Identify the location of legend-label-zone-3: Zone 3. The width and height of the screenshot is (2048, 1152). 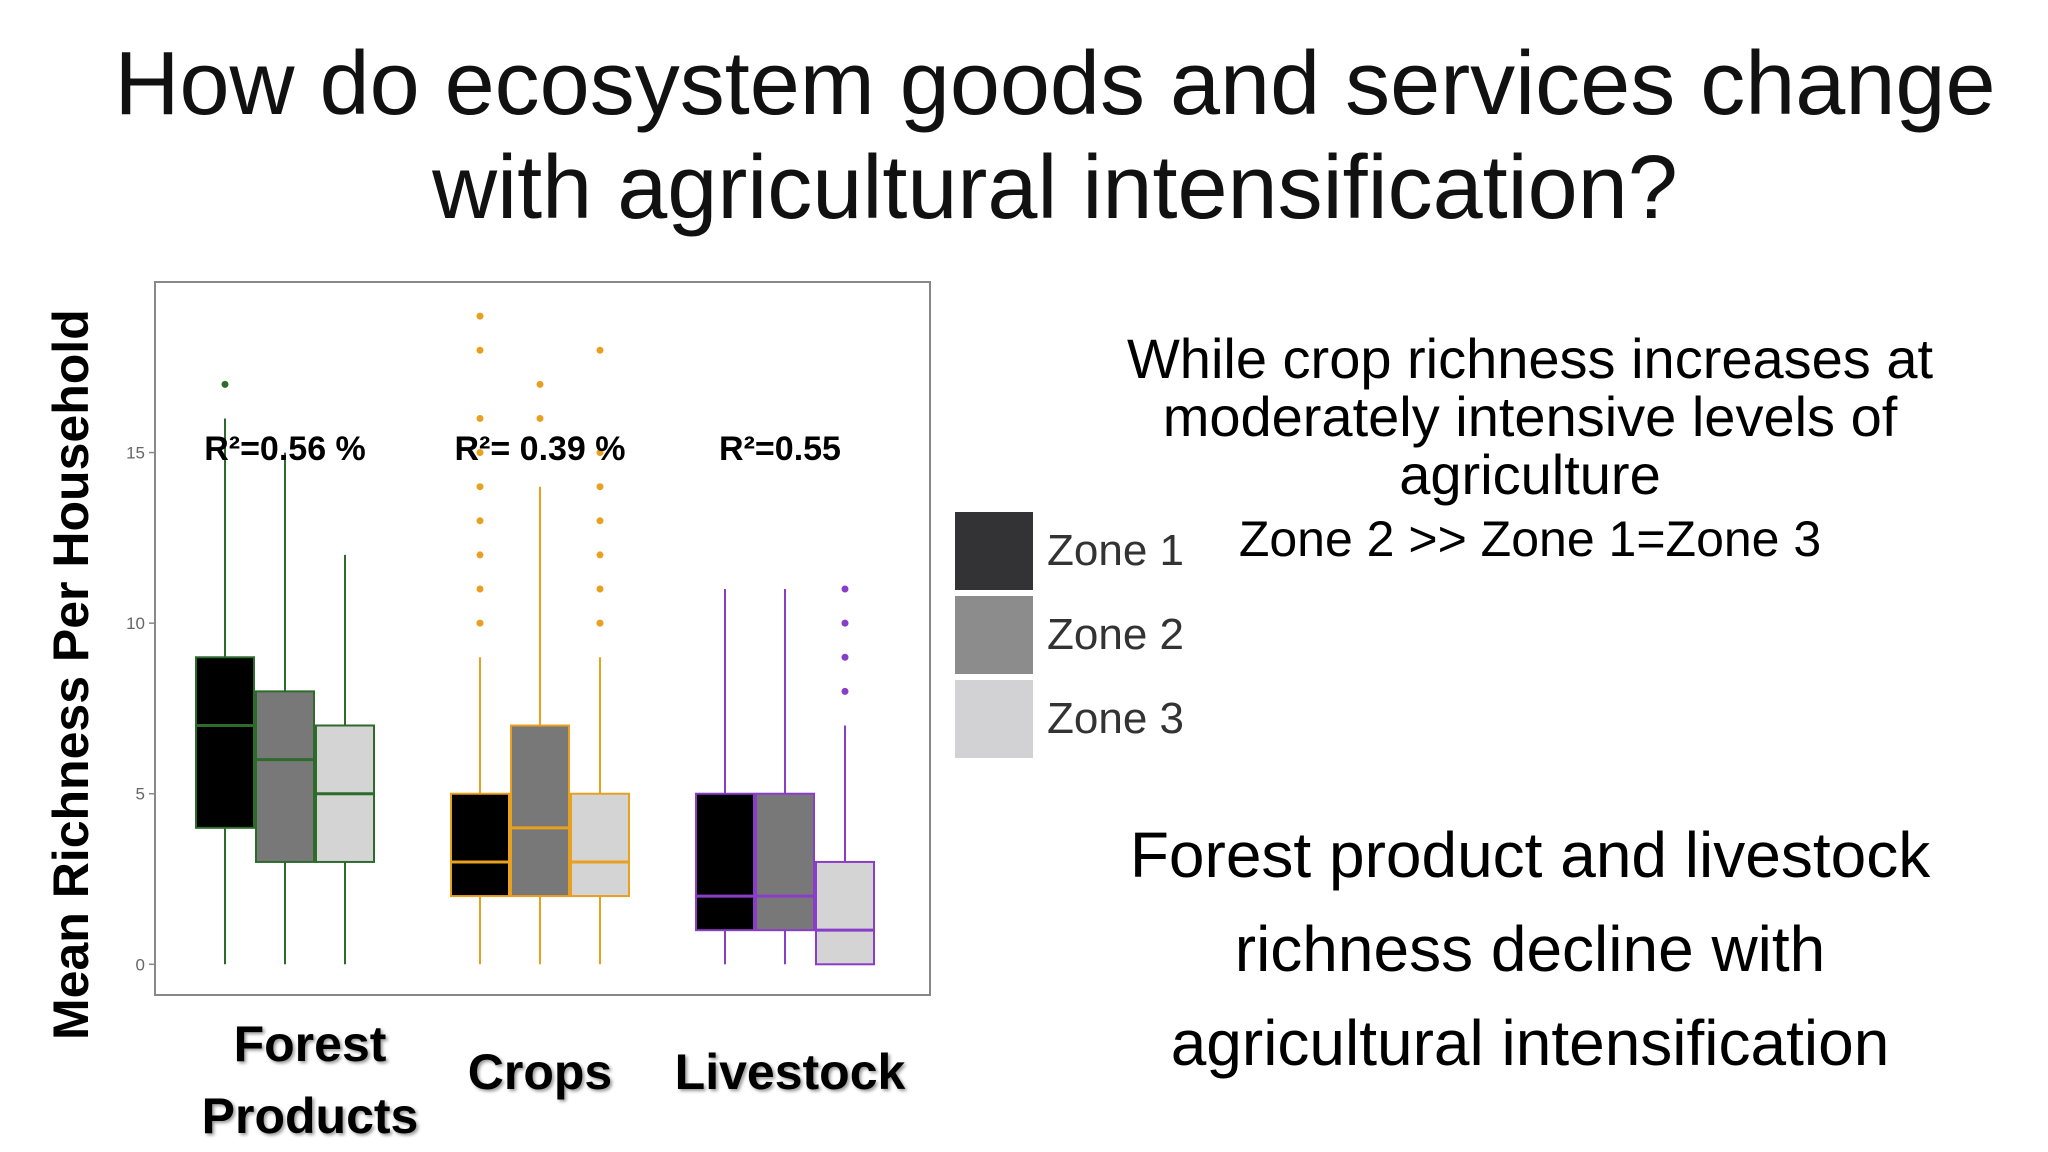
(1115, 718).